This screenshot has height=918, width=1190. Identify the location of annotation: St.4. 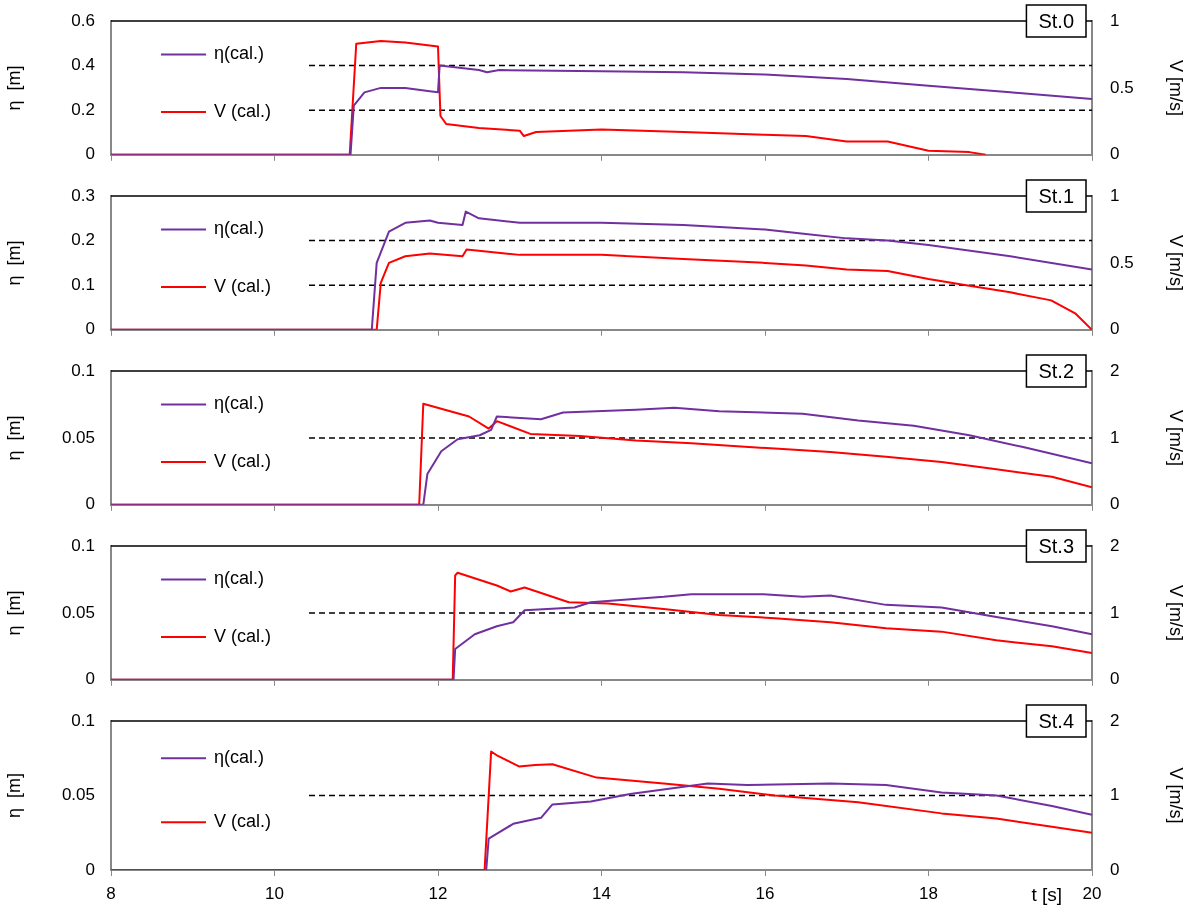
(1056, 720).